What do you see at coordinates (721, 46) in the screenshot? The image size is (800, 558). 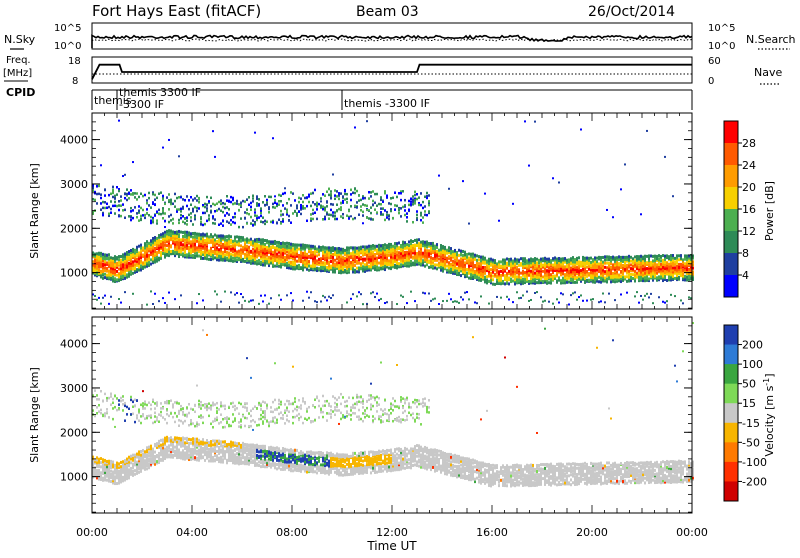 I see `noise-right-tick-bottom: 10^0` at bounding box center [721, 46].